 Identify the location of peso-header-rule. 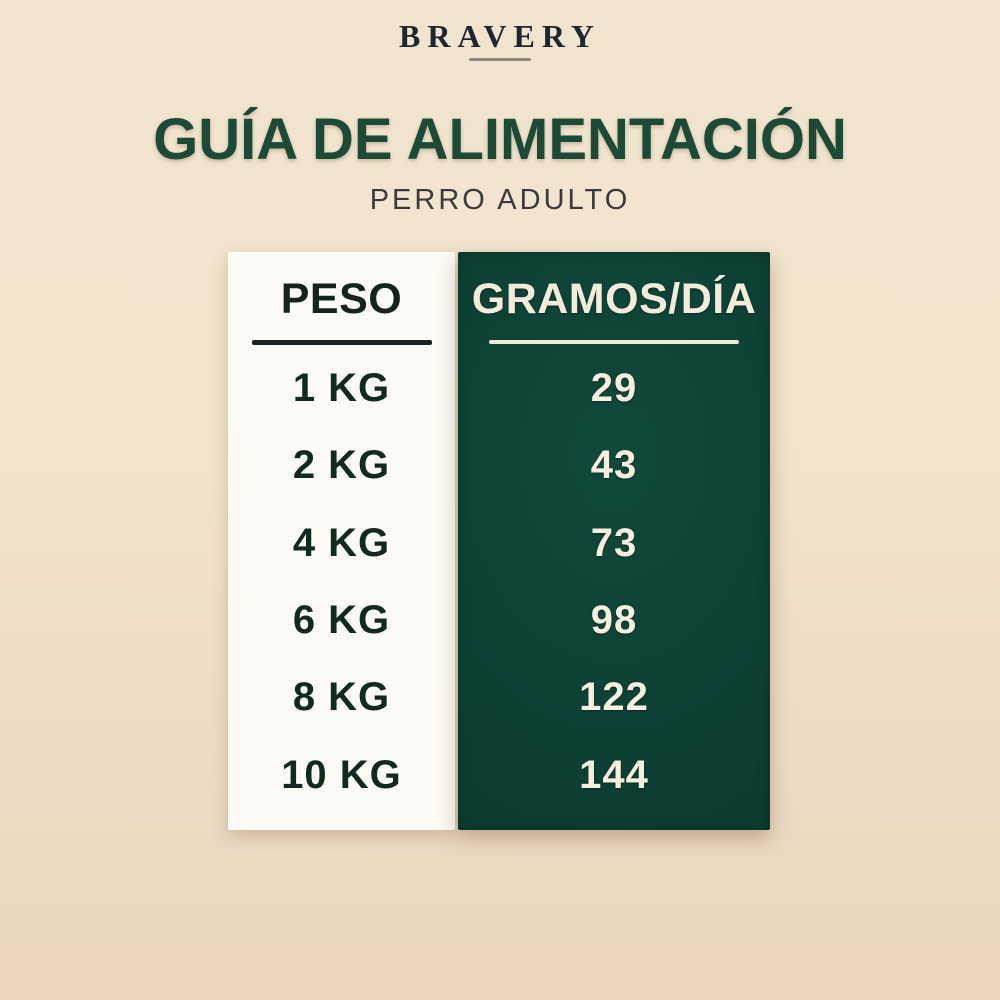
(341, 342).